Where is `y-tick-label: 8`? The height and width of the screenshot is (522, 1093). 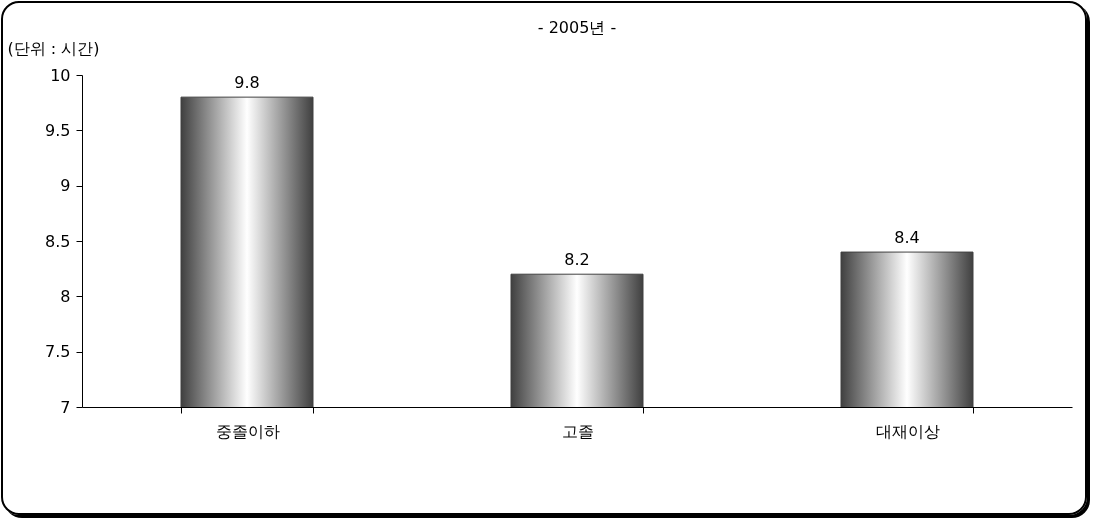
y-tick-label: 8 is located at coordinates (65, 296).